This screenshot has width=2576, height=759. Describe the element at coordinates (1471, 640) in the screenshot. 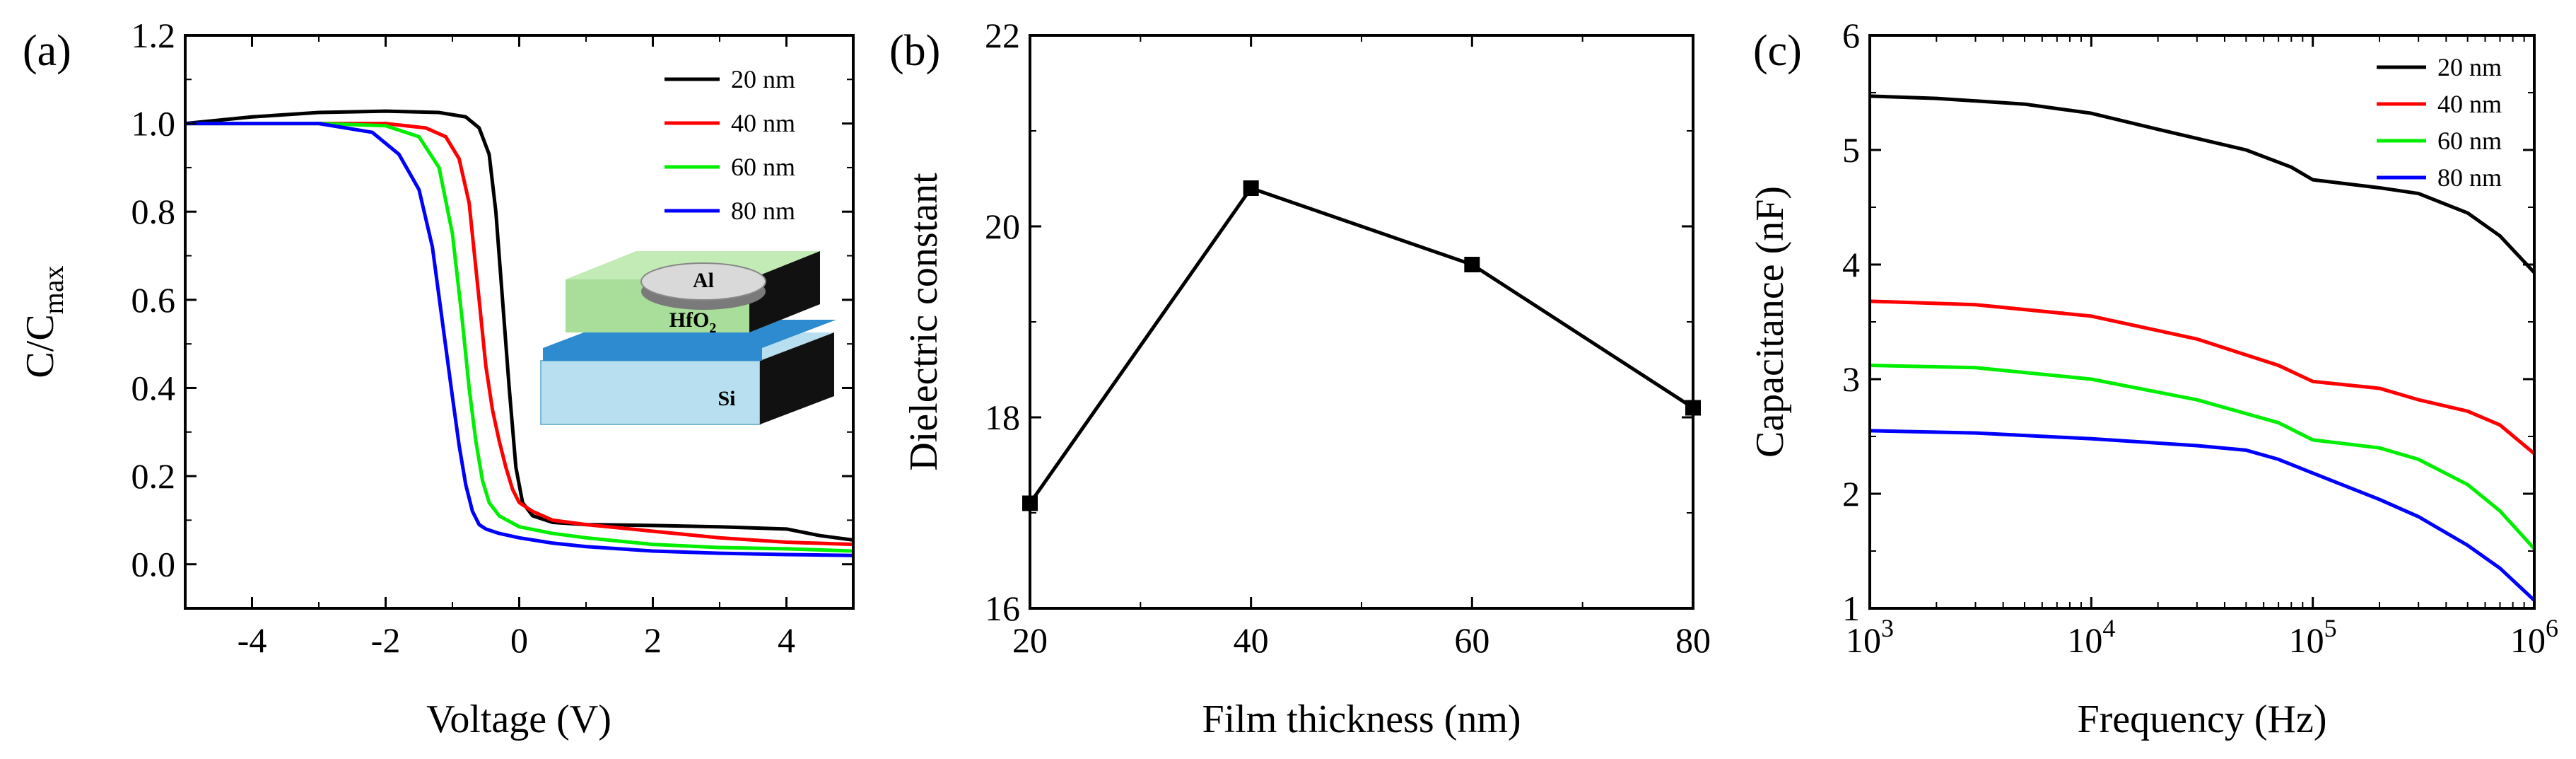

I see `x-tick-label: 60` at that location.